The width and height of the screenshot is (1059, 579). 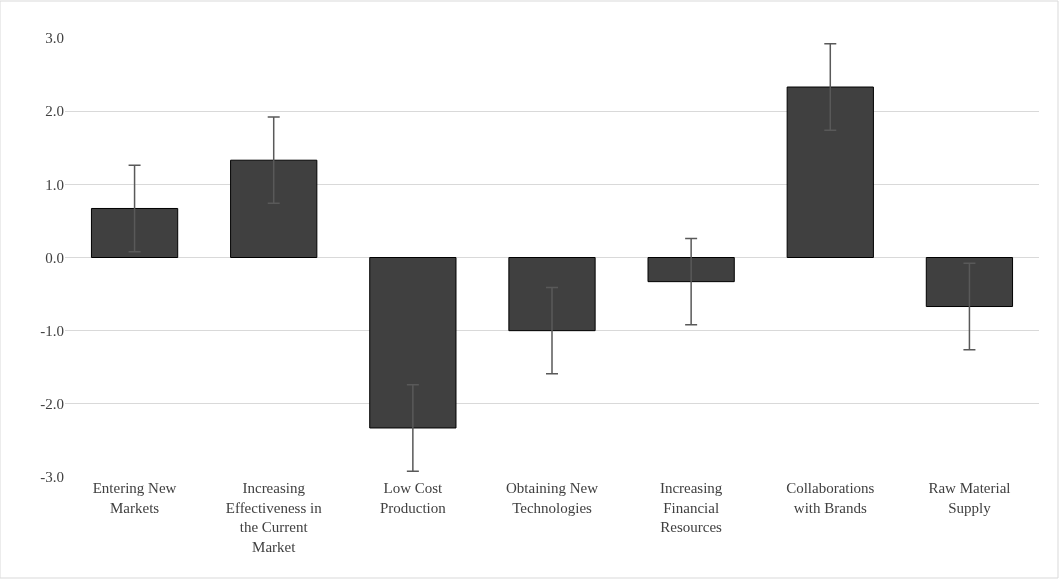 What do you see at coordinates (52, 477) in the screenshot?
I see `y-tick-label: -3.0` at bounding box center [52, 477].